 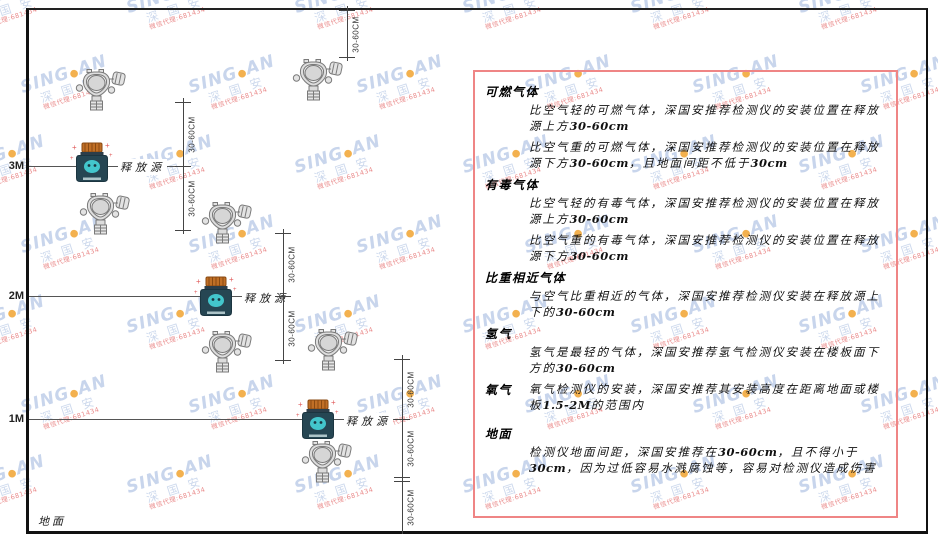 What do you see at coordinates (526, 278) in the screenshot?
I see `section-heading: 比重相近气体` at bounding box center [526, 278].